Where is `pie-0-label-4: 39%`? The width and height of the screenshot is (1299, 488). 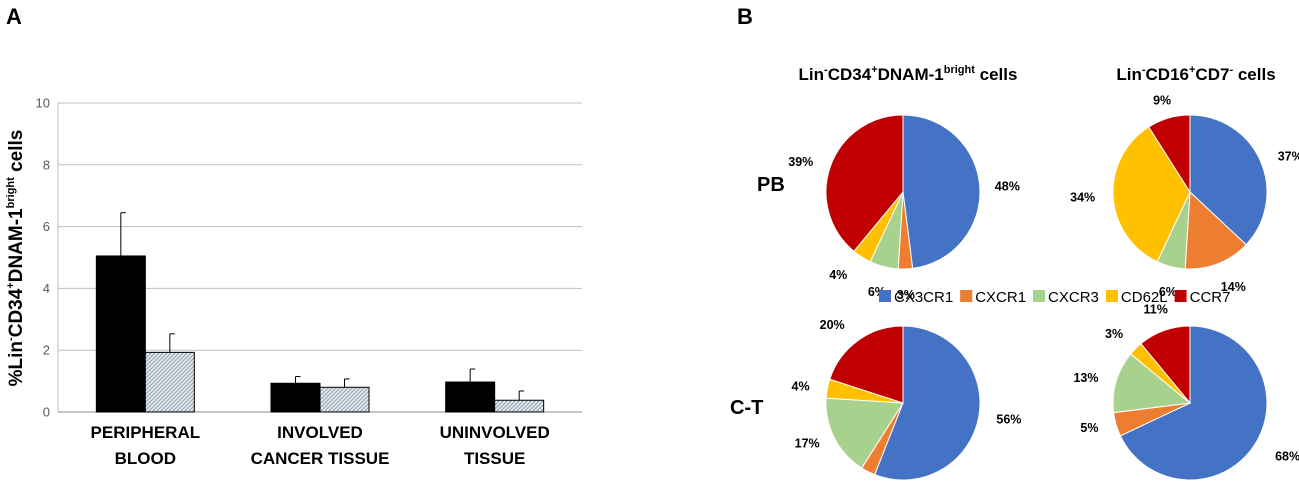 pie-0-label-4: 39% is located at coordinates (800, 162).